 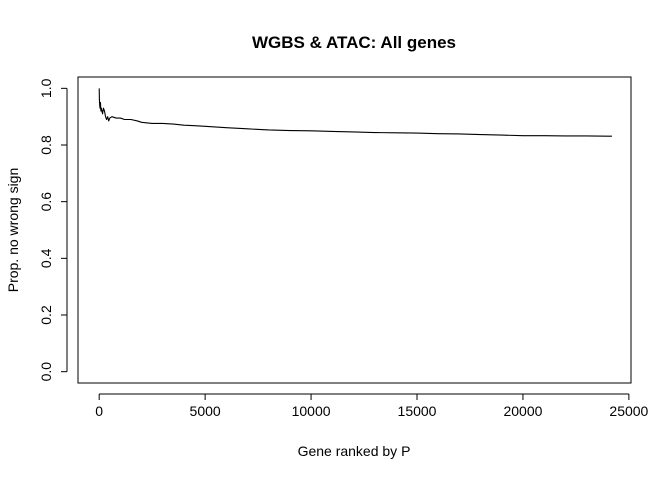 I want to click on x-tick-label: 0, so click(x=99, y=411).